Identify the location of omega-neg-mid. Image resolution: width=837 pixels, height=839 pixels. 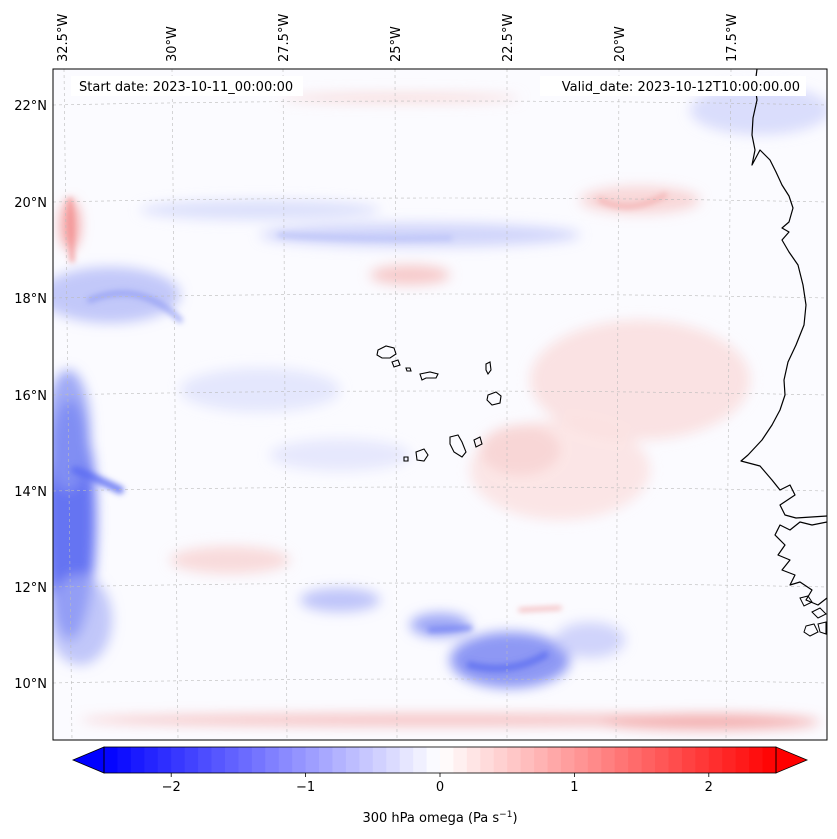
(260, 390).